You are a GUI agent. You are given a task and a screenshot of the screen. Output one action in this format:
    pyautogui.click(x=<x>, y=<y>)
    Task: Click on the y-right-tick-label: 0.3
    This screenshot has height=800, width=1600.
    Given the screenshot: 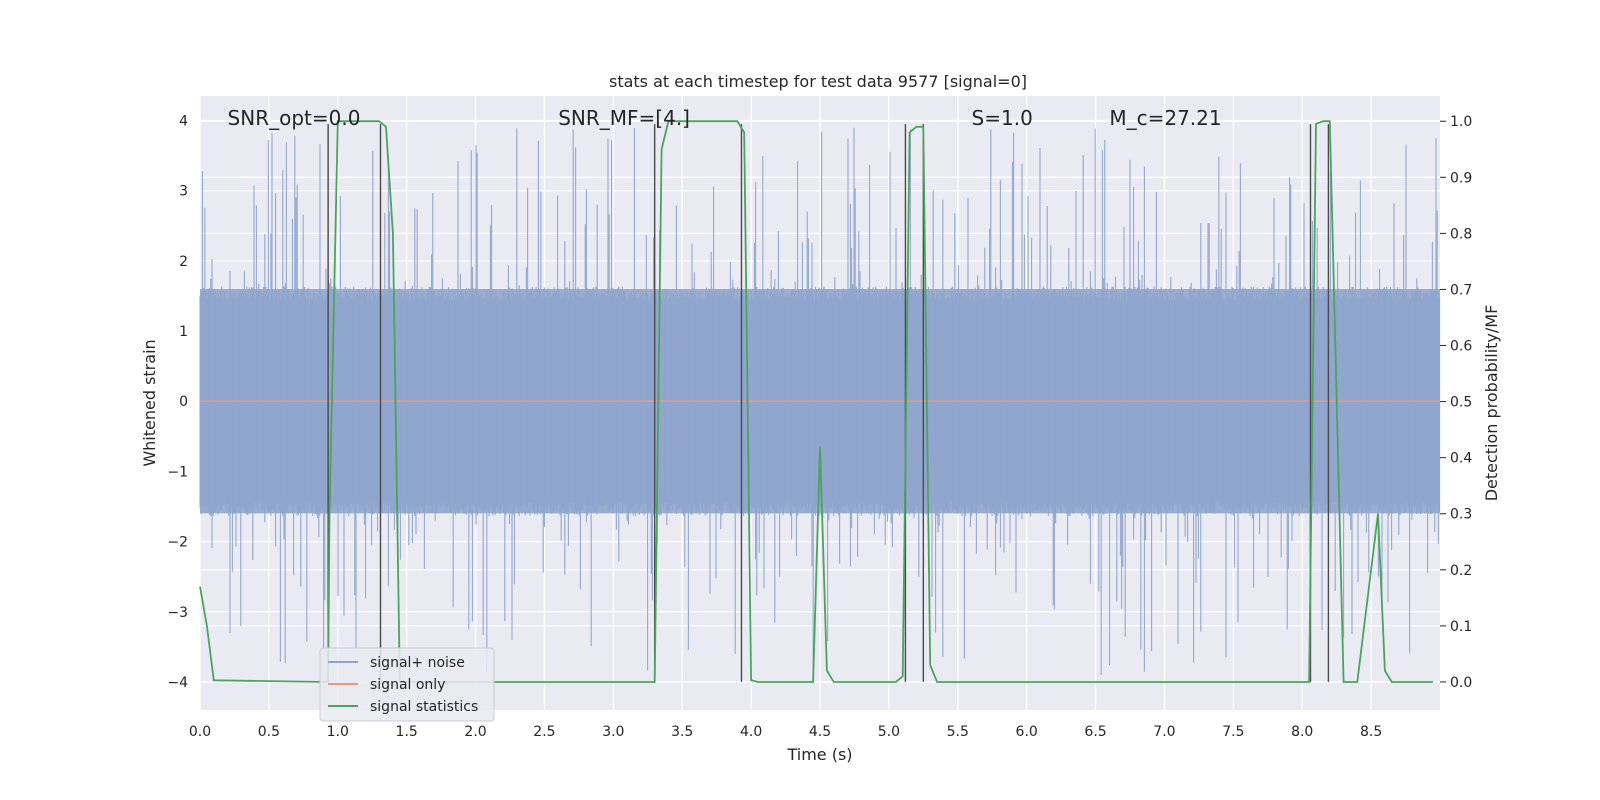 What is the action you would take?
    pyautogui.click(x=1461, y=515)
    